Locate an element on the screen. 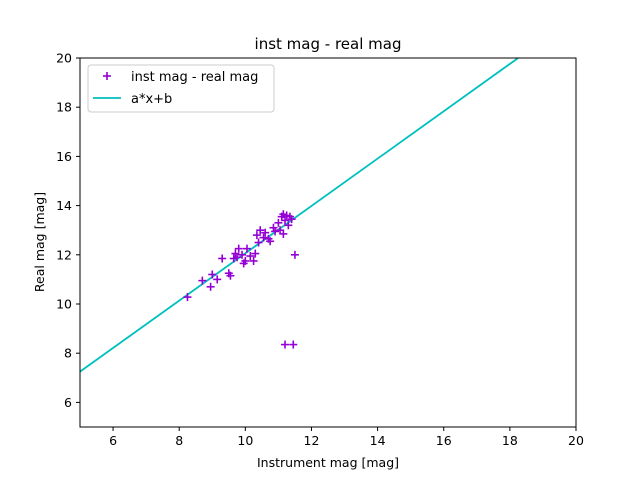 The height and width of the screenshot is (480, 640). y-tick-label: 10 is located at coordinates (64, 304).